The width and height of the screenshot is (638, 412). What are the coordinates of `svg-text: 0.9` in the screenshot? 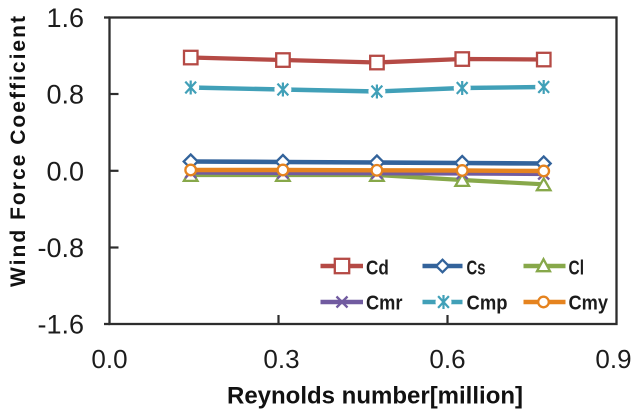 It's located at (613, 359).